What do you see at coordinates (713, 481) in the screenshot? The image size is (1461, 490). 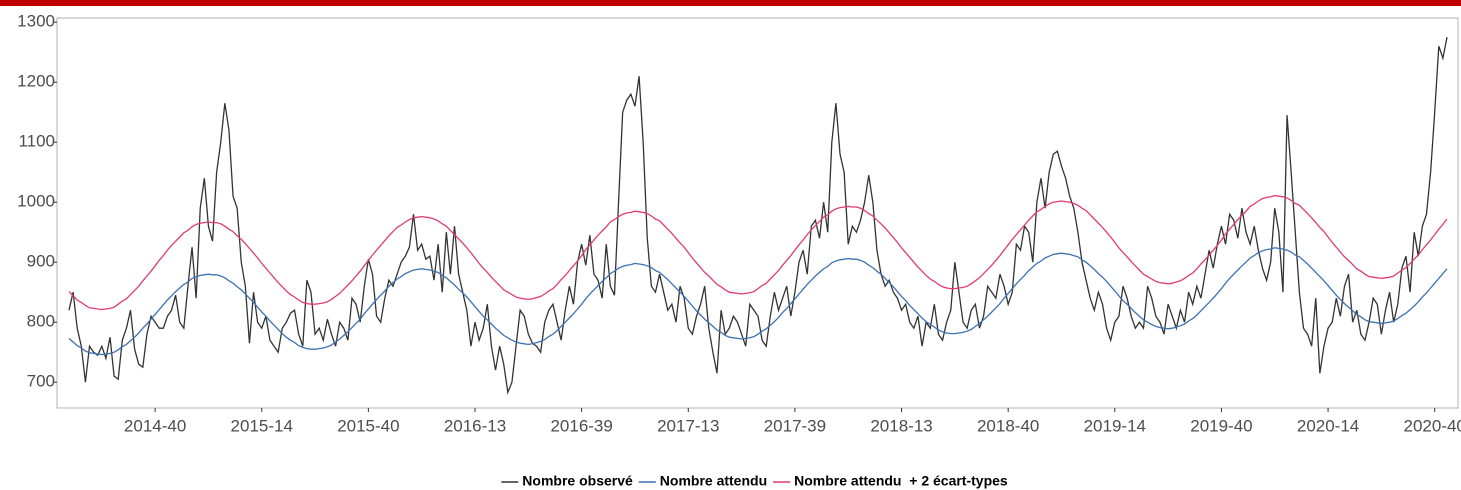 I see `legend-label: Nombre attendu` at bounding box center [713, 481].